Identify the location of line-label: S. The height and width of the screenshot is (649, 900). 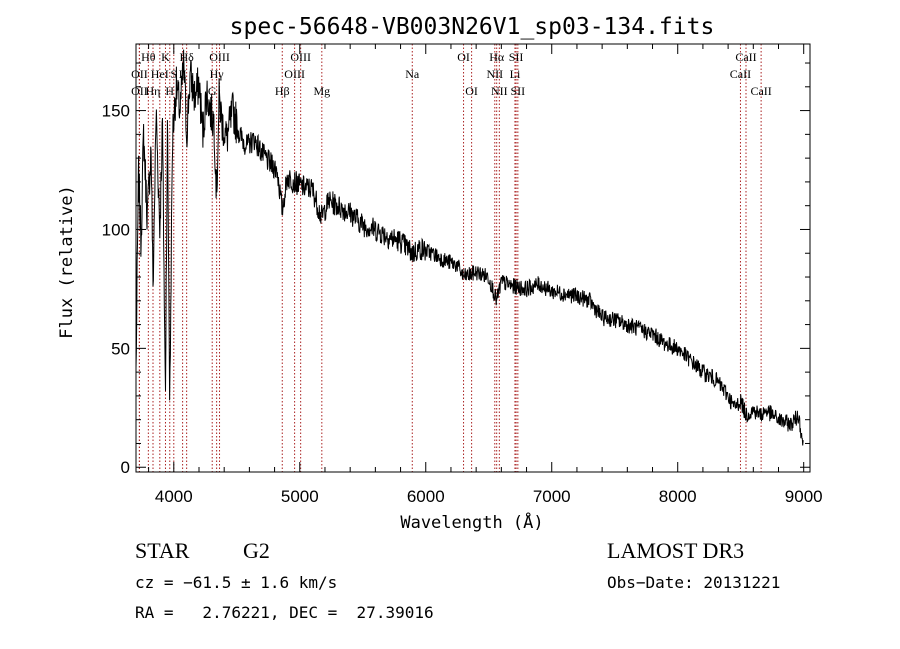
(173, 74).